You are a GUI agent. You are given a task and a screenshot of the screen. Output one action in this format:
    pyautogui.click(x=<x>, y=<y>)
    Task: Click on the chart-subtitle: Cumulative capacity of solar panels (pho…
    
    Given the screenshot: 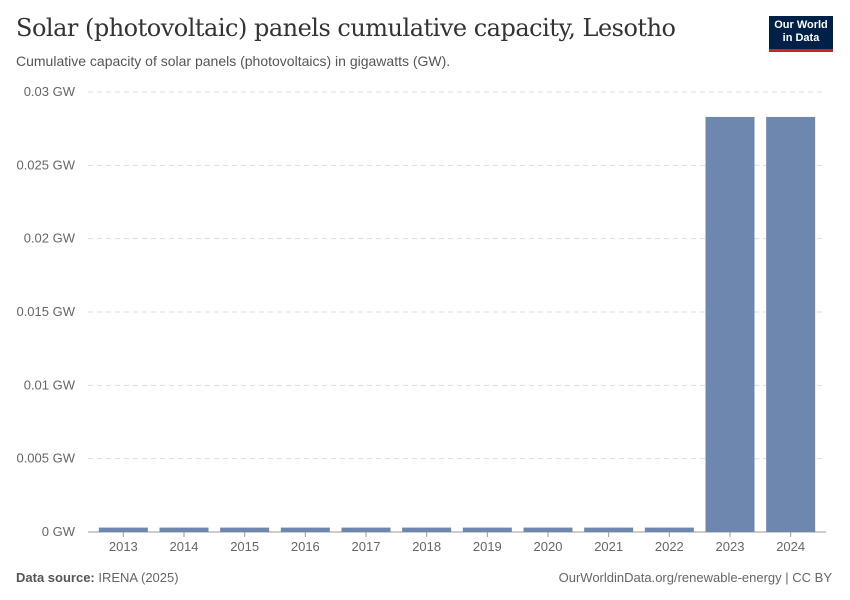 What is the action you would take?
    pyautogui.click(x=233, y=61)
    